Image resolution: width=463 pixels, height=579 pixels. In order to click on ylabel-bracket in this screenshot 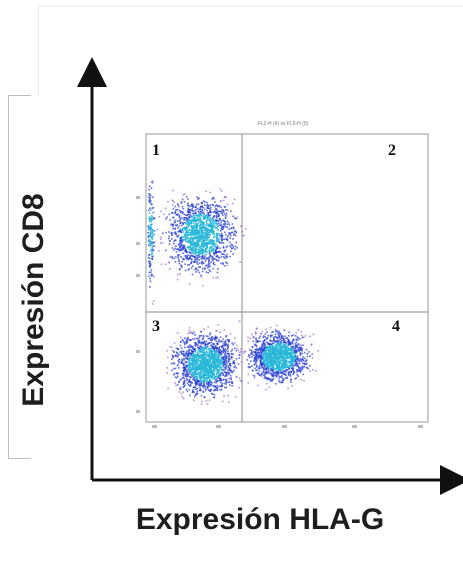, I will do `click(19, 277)`.